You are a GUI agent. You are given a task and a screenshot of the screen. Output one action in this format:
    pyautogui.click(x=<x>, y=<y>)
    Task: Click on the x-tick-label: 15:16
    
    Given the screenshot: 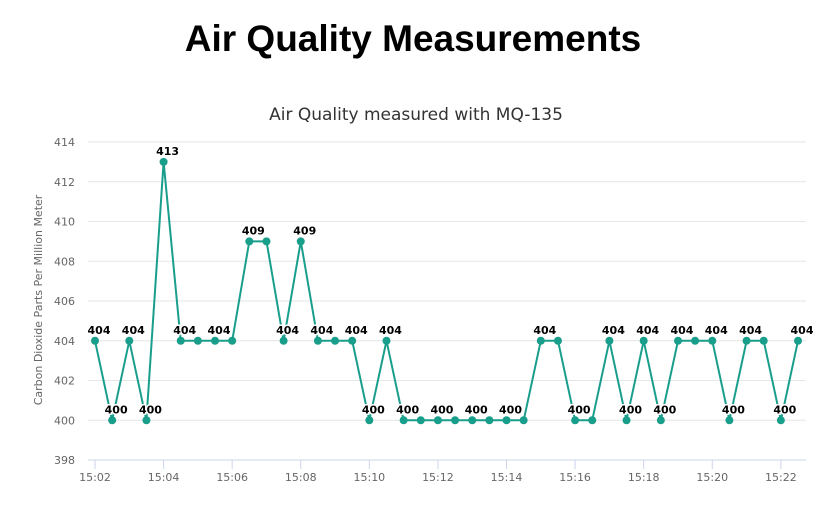 What is the action you would take?
    pyautogui.click(x=575, y=477)
    